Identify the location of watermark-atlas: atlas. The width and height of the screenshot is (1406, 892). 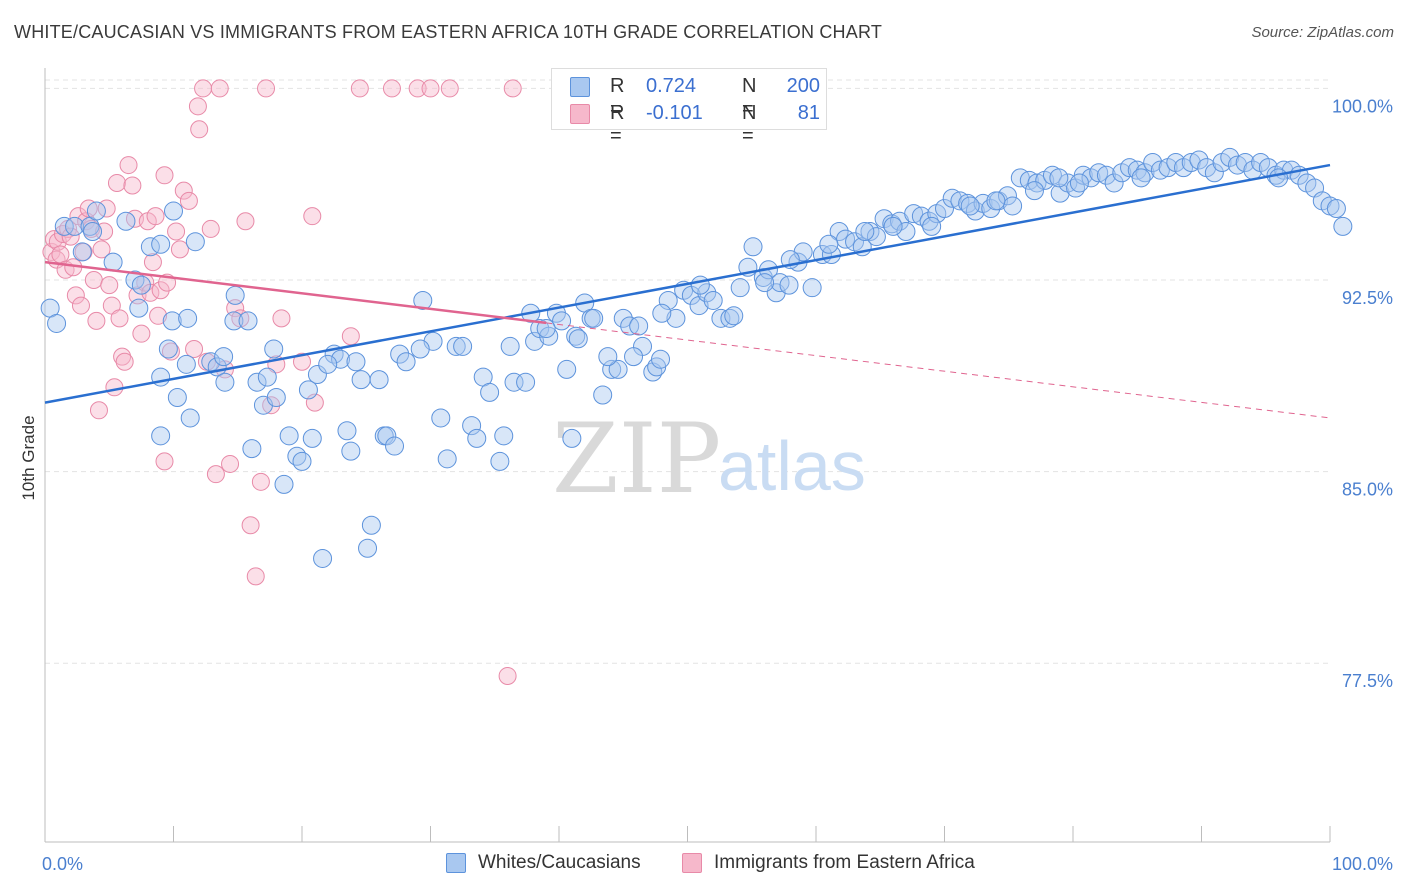
(792, 466).